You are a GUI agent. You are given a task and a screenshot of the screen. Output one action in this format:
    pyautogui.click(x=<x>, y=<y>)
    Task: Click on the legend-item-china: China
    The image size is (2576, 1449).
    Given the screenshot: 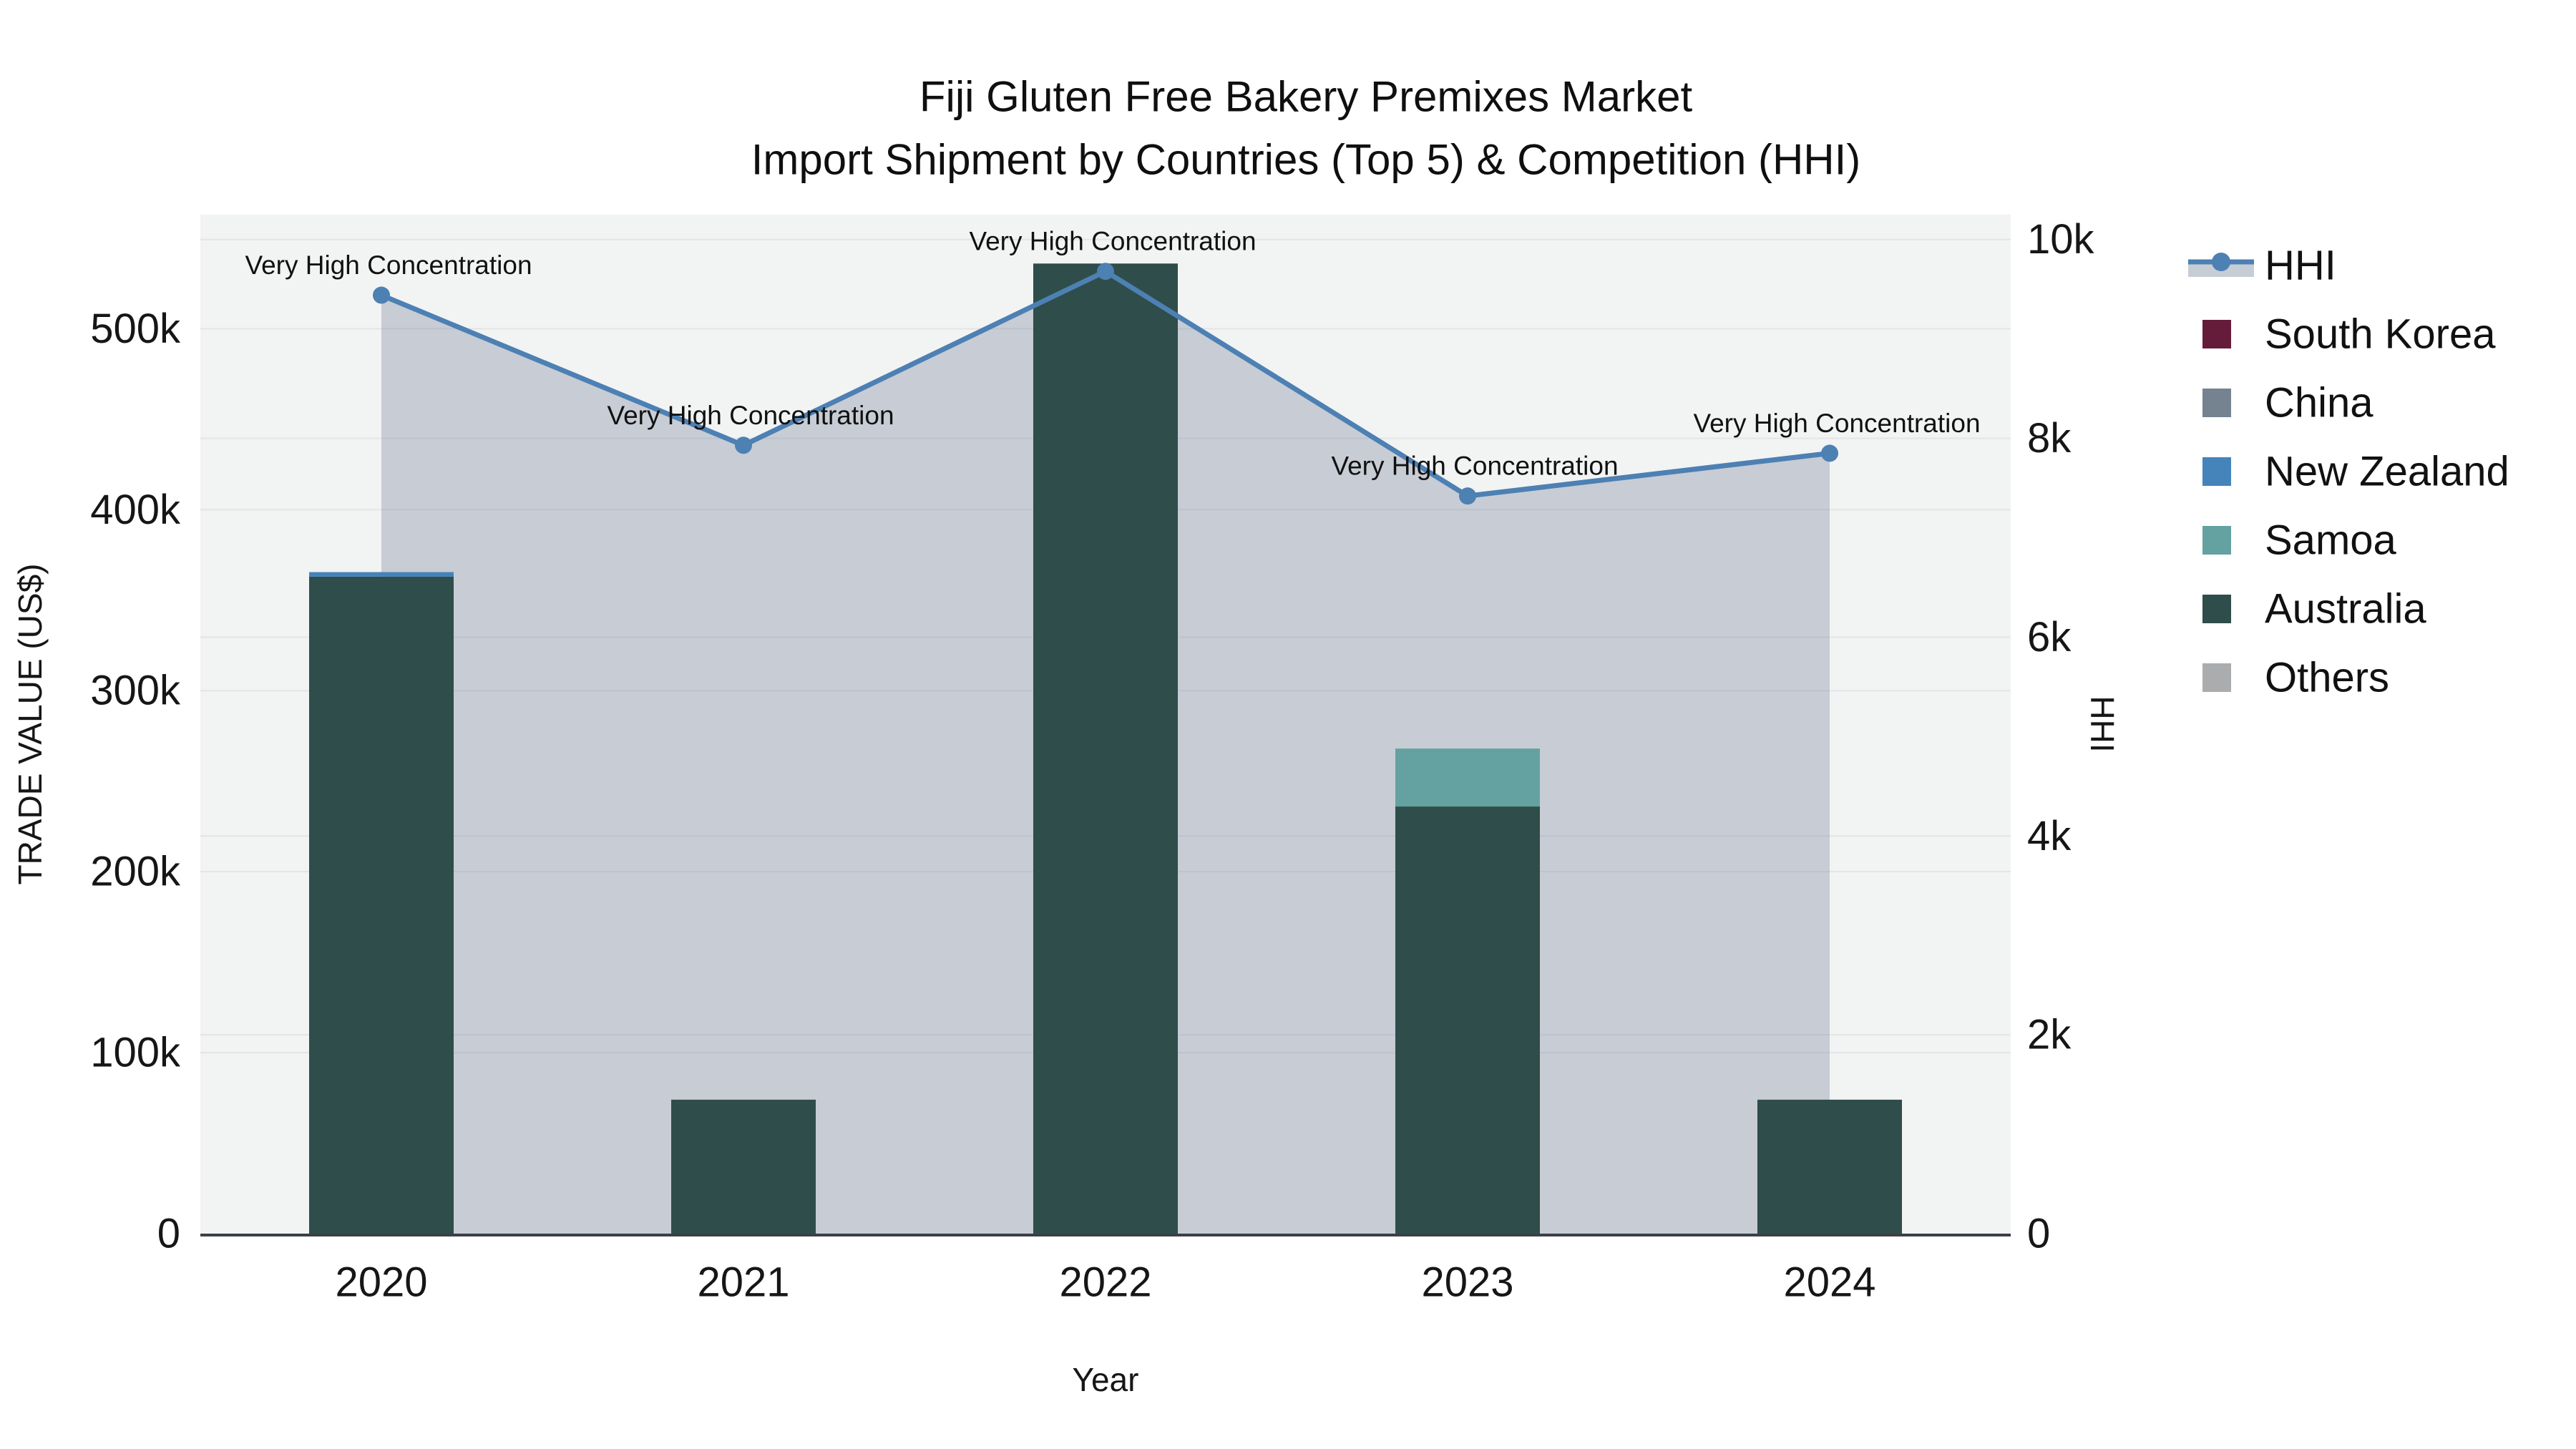 What is the action you would take?
    pyautogui.click(x=2287, y=403)
    